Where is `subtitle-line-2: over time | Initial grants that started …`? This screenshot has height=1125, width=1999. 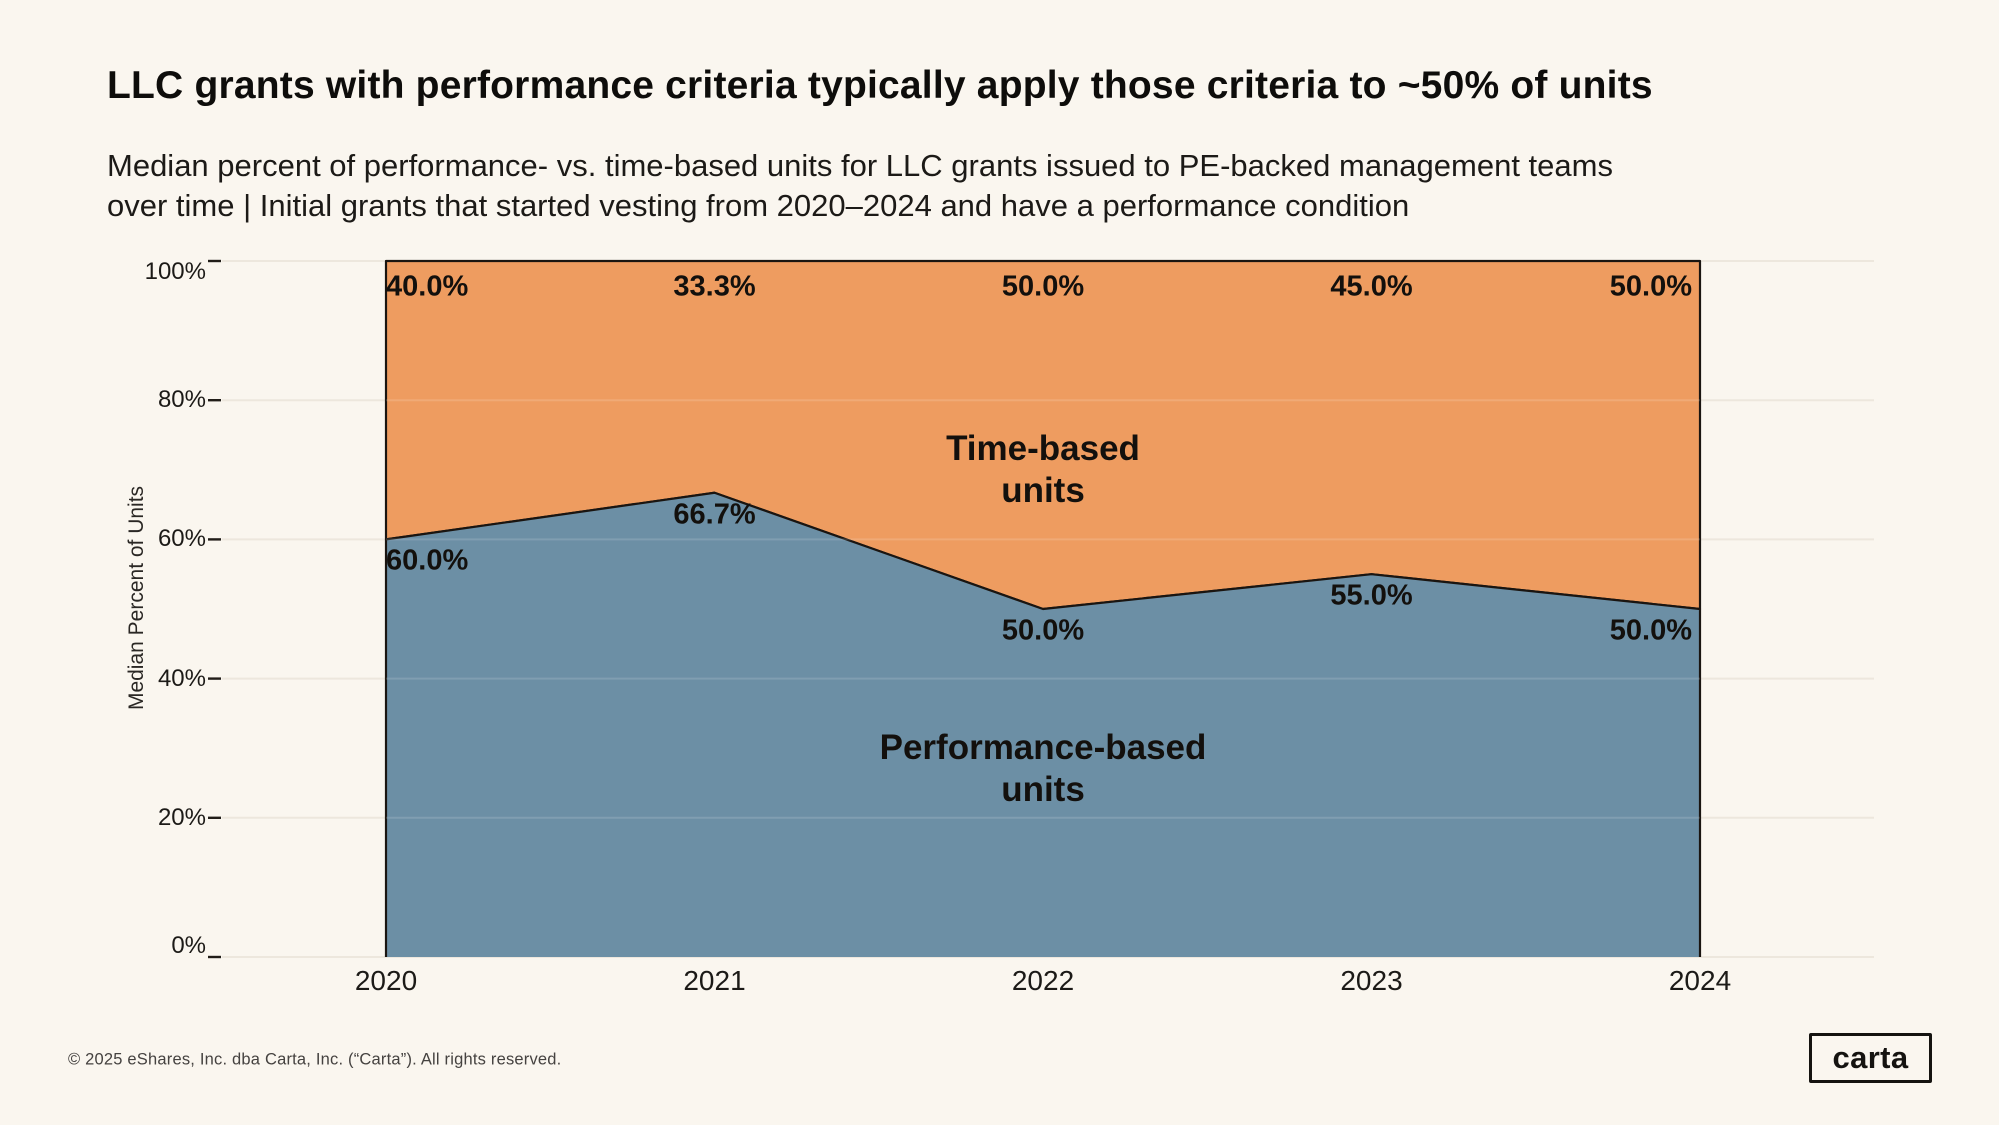 subtitle-line-2: over time | Initial grants that started … is located at coordinates (758, 205).